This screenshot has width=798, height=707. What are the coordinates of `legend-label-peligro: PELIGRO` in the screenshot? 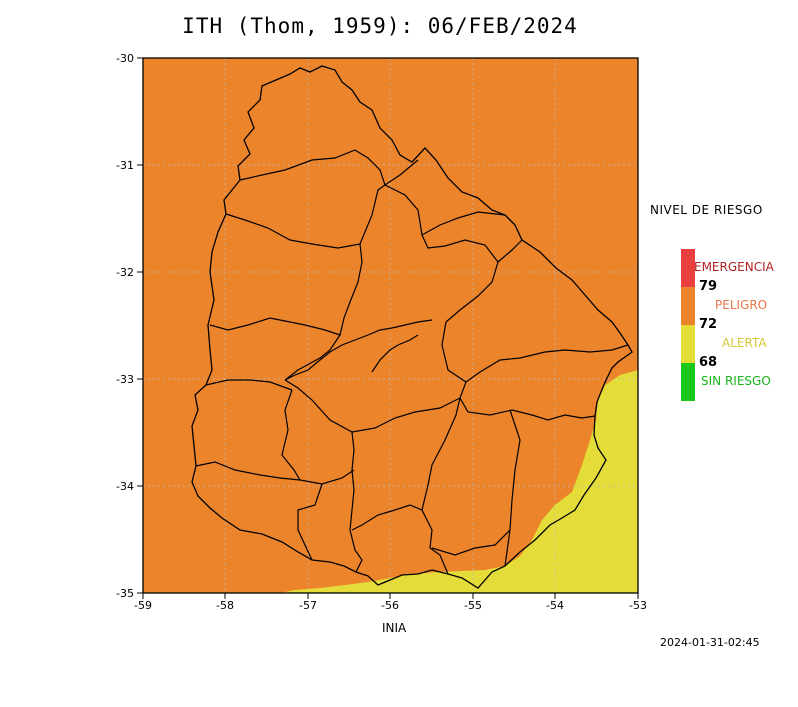 It's located at (741, 305).